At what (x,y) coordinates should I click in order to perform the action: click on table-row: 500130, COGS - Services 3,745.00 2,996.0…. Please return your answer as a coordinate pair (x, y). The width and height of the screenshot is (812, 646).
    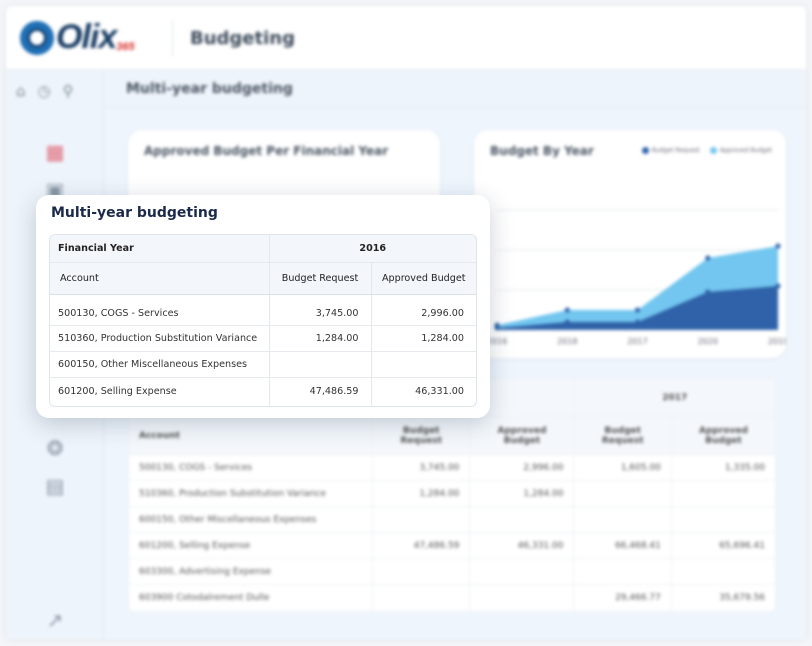
    Looking at the image, I should click on (263, 310).